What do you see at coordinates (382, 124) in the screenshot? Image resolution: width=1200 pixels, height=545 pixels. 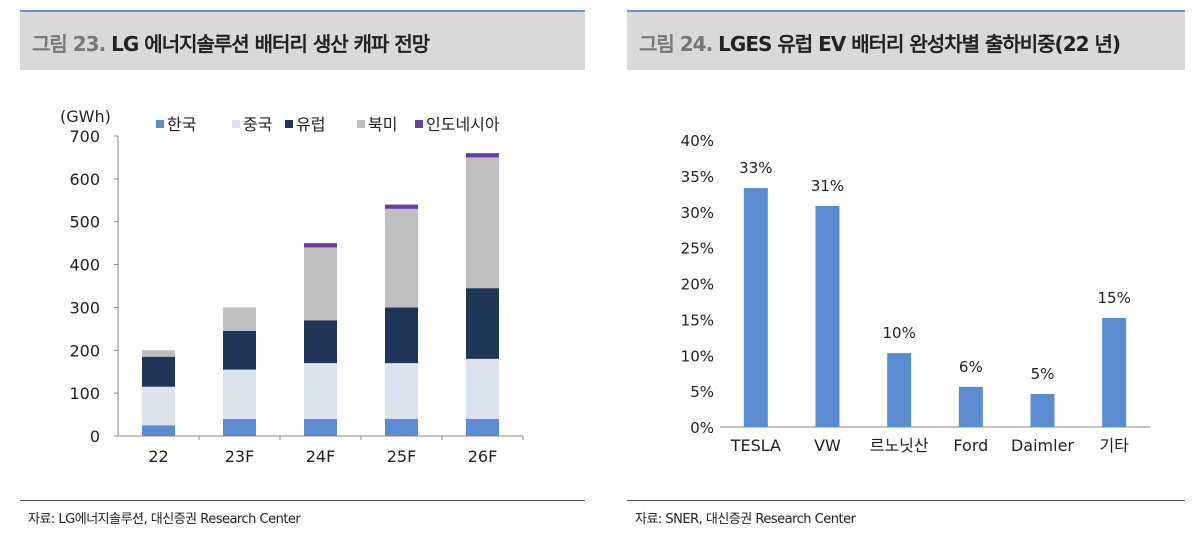 I see `legend-label: 북미` at bounding box center [382, 124].